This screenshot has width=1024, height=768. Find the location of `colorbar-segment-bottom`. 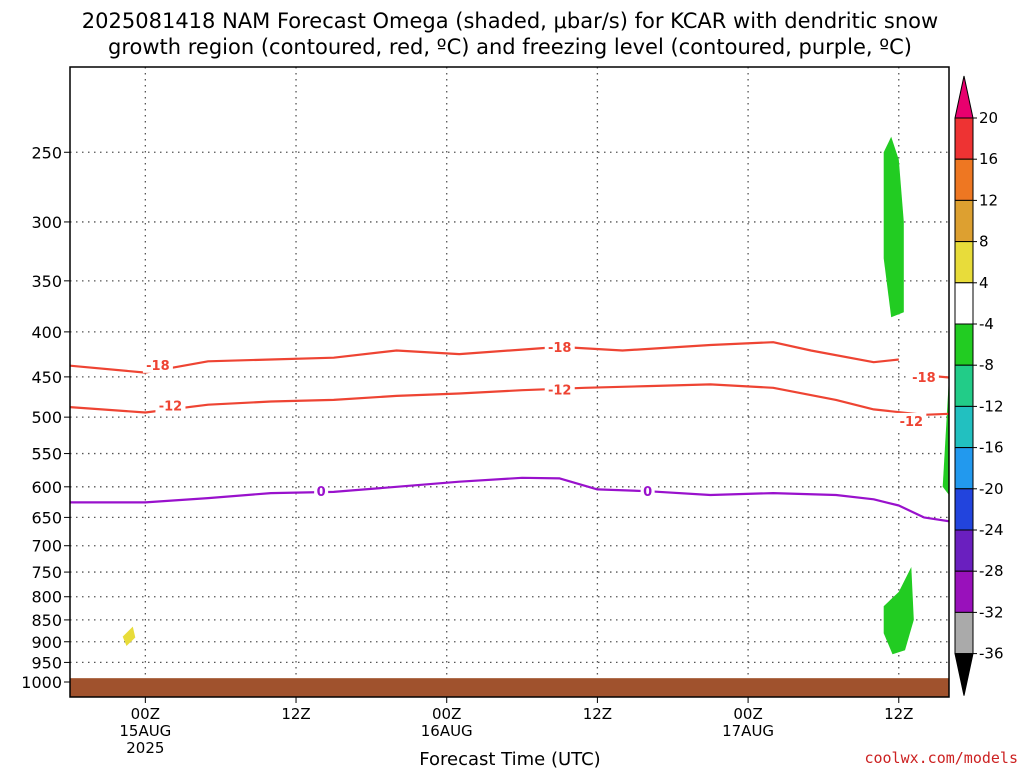

colorbar-segment-bottom is located at coordinates (964, 674).